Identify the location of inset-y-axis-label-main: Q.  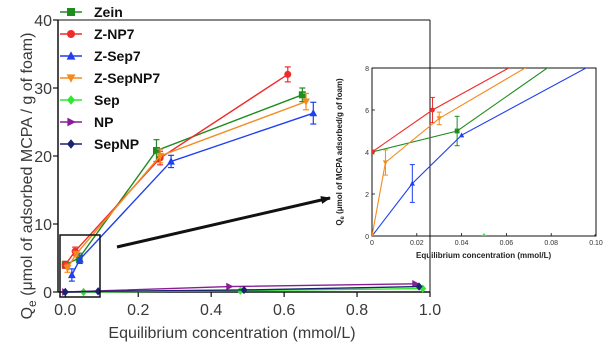
(339, 222).